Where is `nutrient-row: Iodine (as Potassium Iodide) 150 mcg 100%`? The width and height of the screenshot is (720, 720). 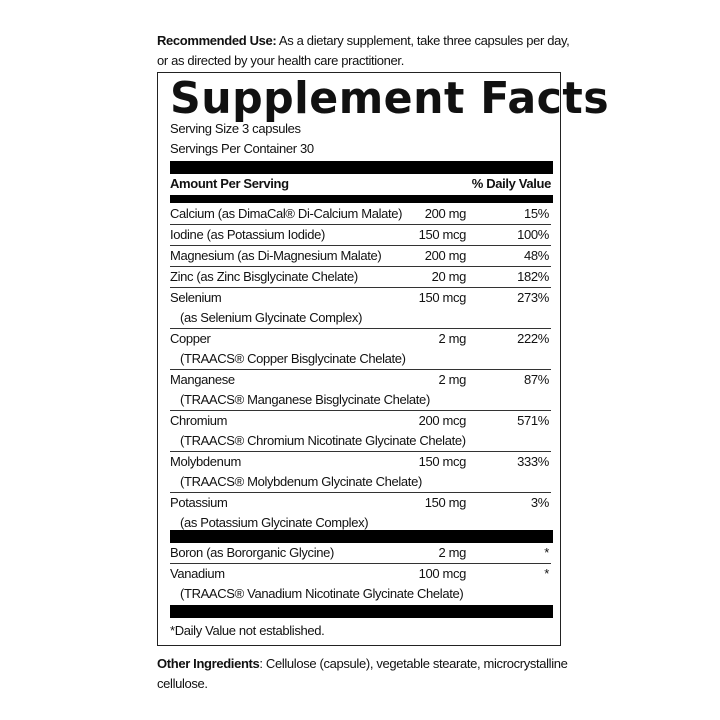 nutrient-row: Iodine (as Potassium Iodide) 150 mcg 100% is located at coordinates (360, 235).